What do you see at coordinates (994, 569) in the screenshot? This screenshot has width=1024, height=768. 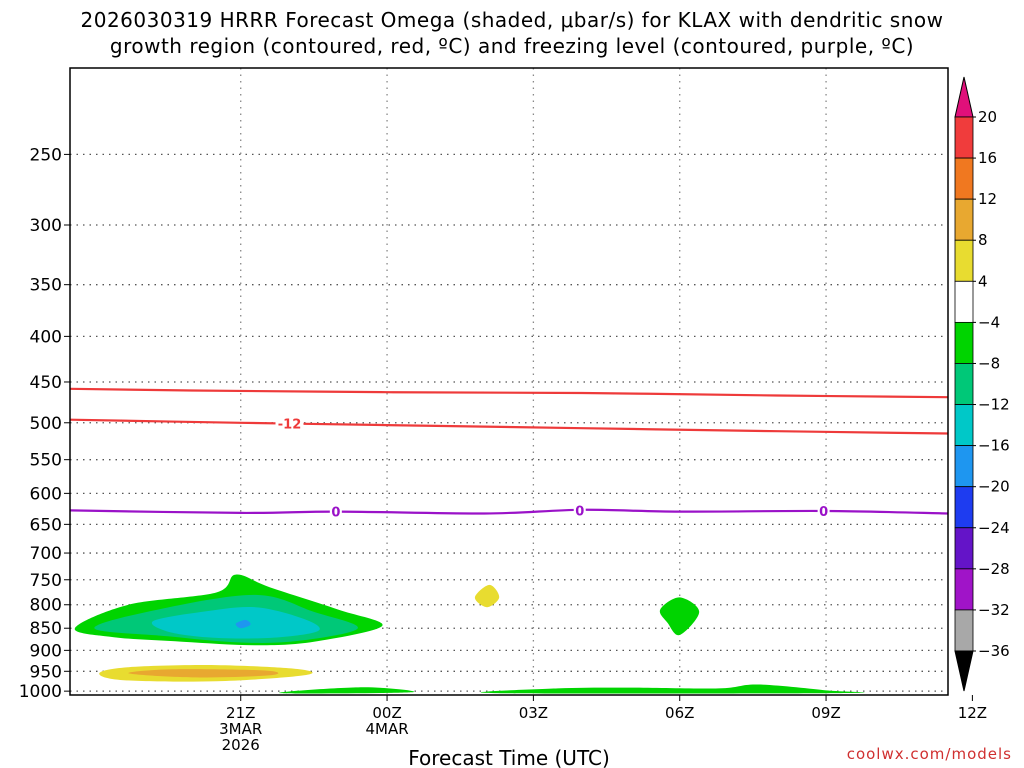 I see `colorbar-label-11: −28` at bounding box center [994, 569].